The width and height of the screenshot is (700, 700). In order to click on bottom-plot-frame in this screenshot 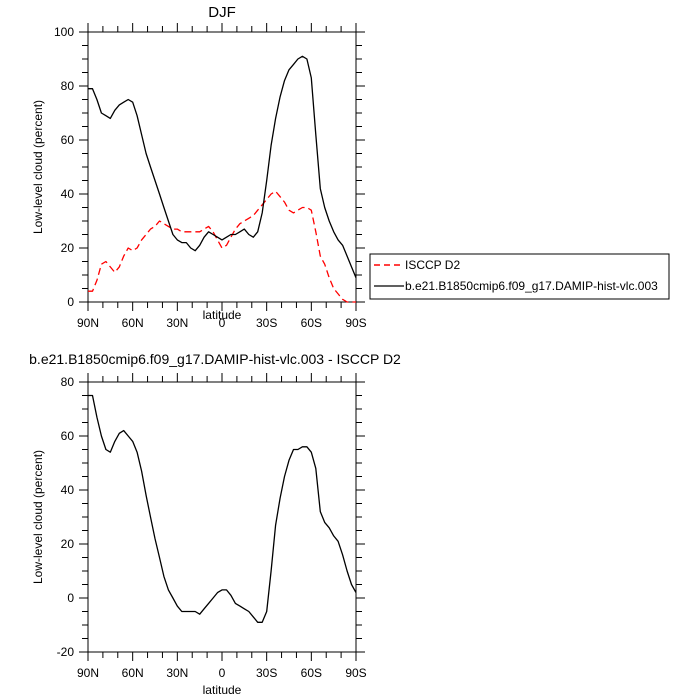, I will do `click(222, 517)`.